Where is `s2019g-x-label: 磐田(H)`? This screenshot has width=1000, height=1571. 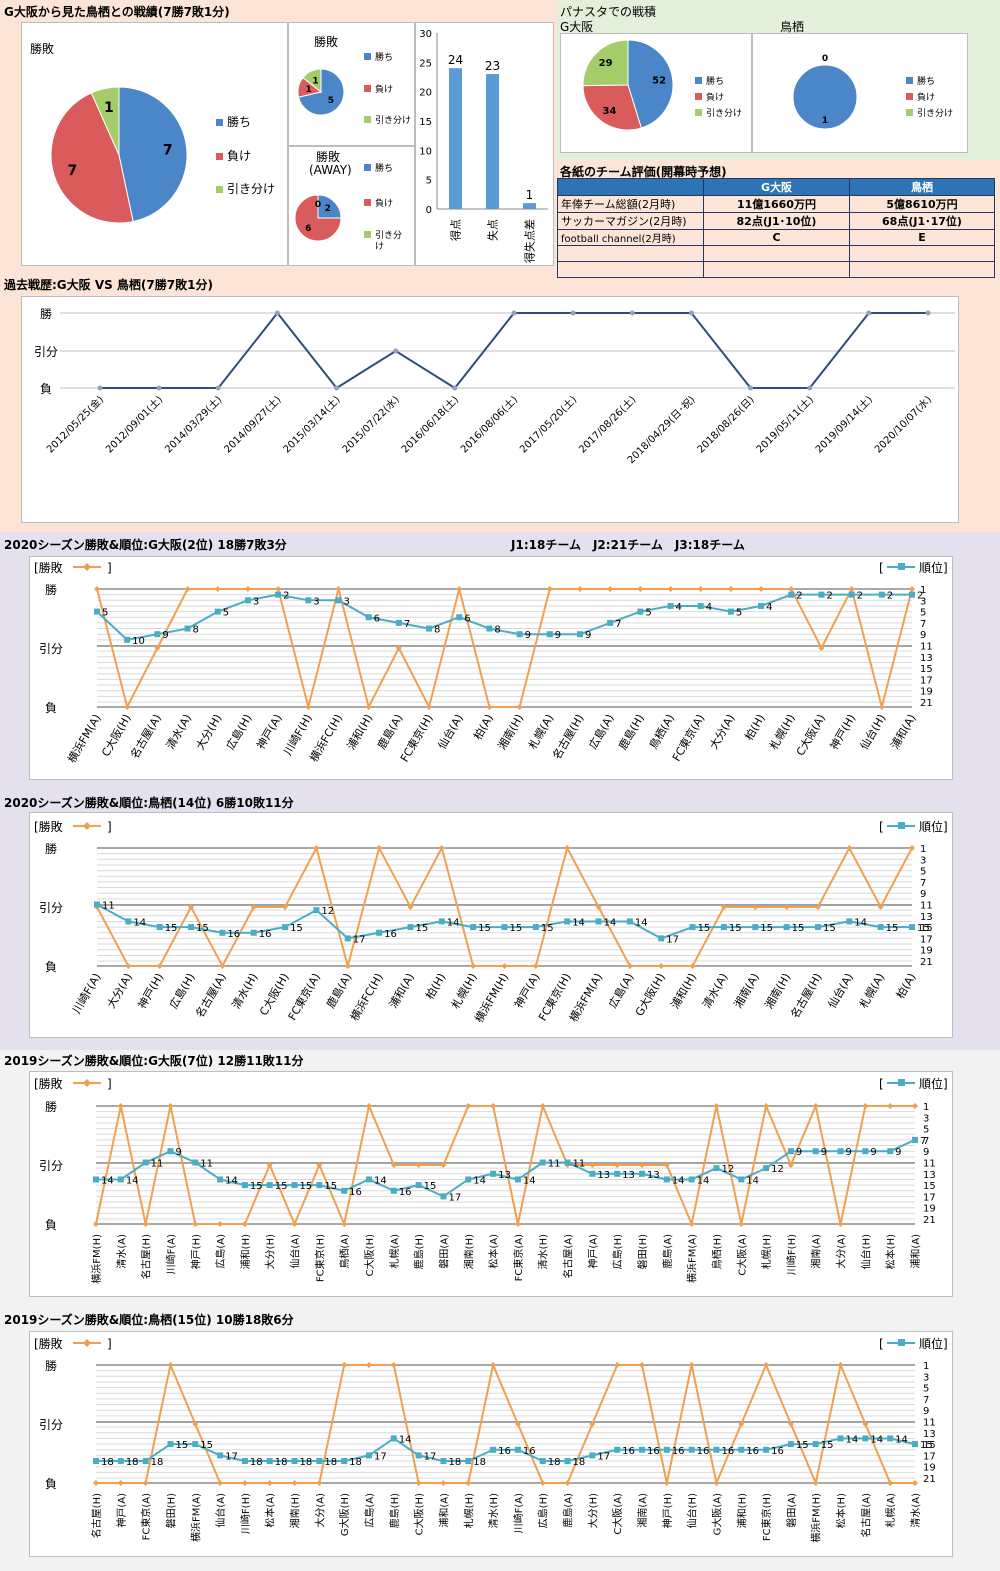 s2019g-x-label: 磐田(H) is located at coordinates (642, 1251).